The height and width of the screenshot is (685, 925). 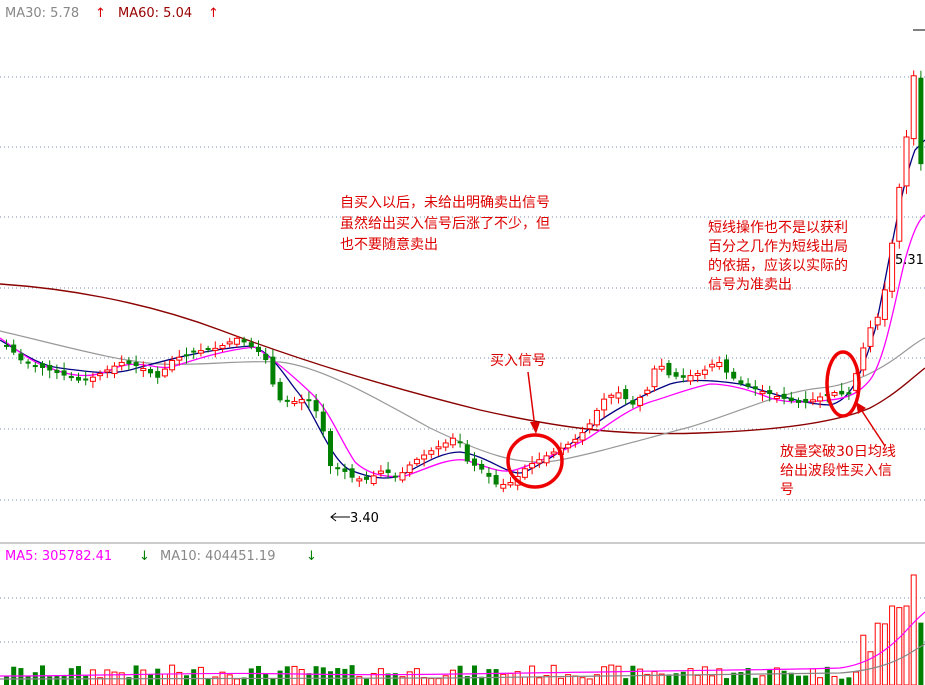 I want to click on breakout-arrowhead-icon, so click(x=861, y=408).